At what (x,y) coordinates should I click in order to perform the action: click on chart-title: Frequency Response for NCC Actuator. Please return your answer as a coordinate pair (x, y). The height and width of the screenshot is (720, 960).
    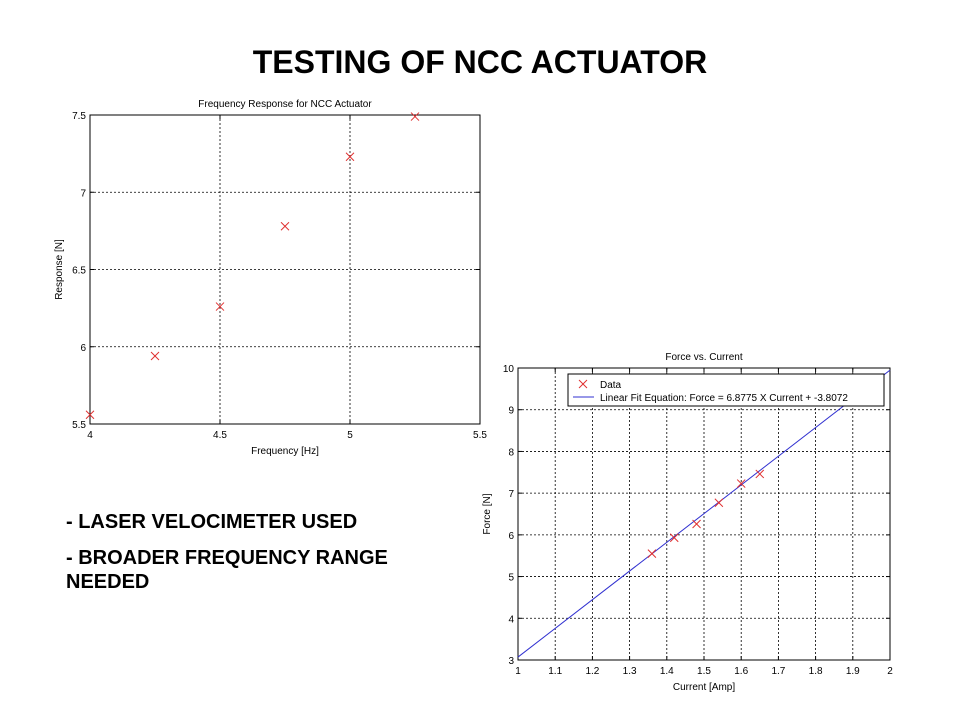
    Looking at the image, I should click on (285, 104).